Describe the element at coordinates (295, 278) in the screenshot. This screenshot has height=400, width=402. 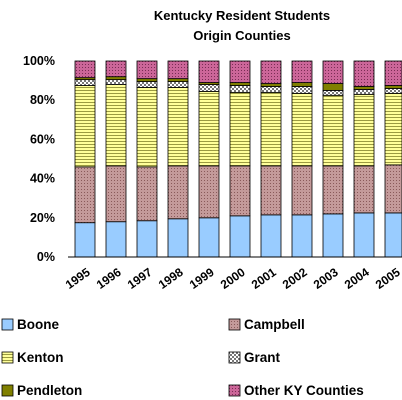
I see `x-tick-label: 2002` at that location.